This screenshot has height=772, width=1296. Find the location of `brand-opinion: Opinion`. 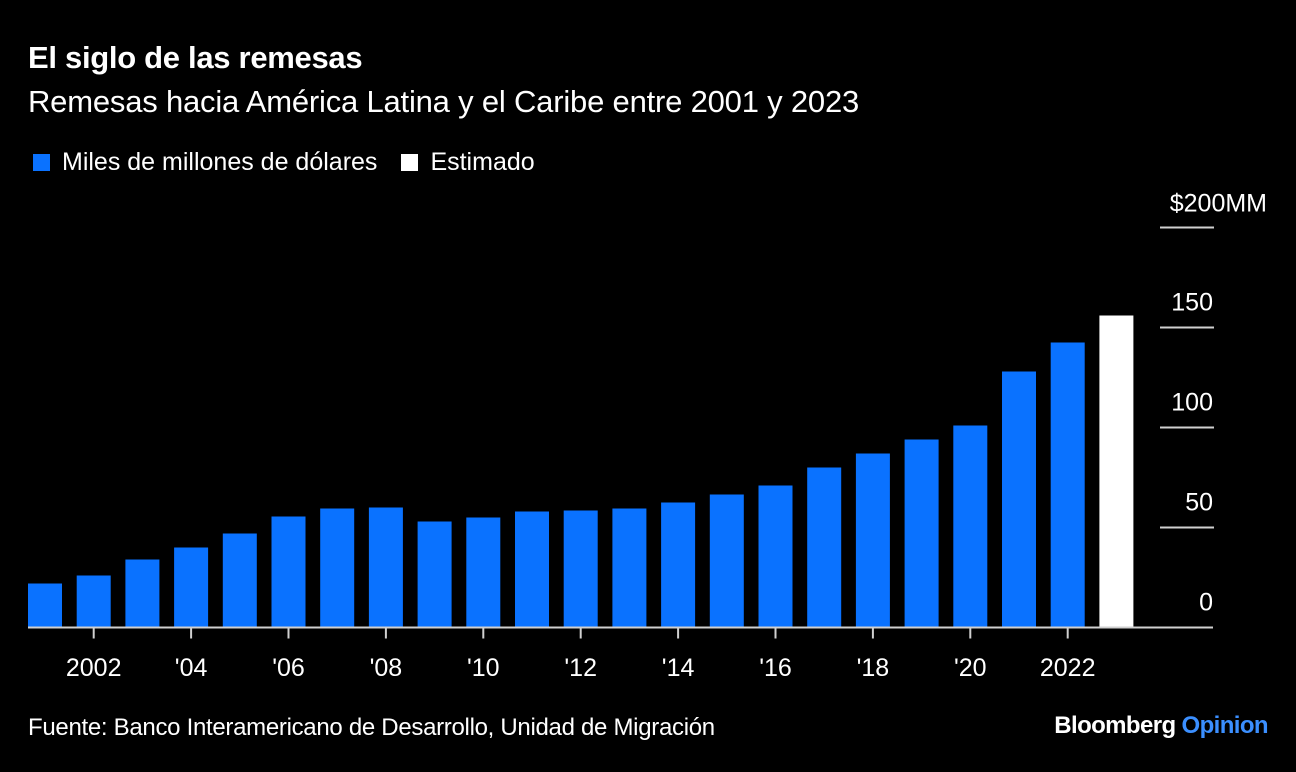

brand-opinion: Opinion is located at coordinates (1225, 725).